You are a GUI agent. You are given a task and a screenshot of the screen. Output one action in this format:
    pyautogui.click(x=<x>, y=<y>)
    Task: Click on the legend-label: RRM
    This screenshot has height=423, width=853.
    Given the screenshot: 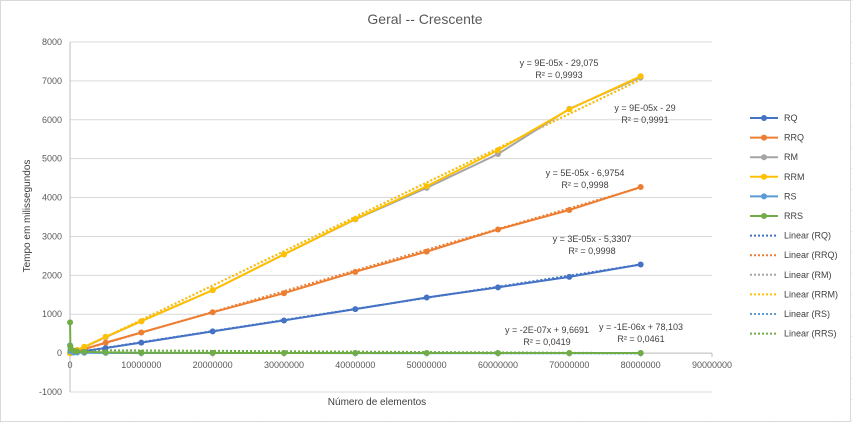 What is the action you would take?
    pyautogui.click(x=794, y=177)
    